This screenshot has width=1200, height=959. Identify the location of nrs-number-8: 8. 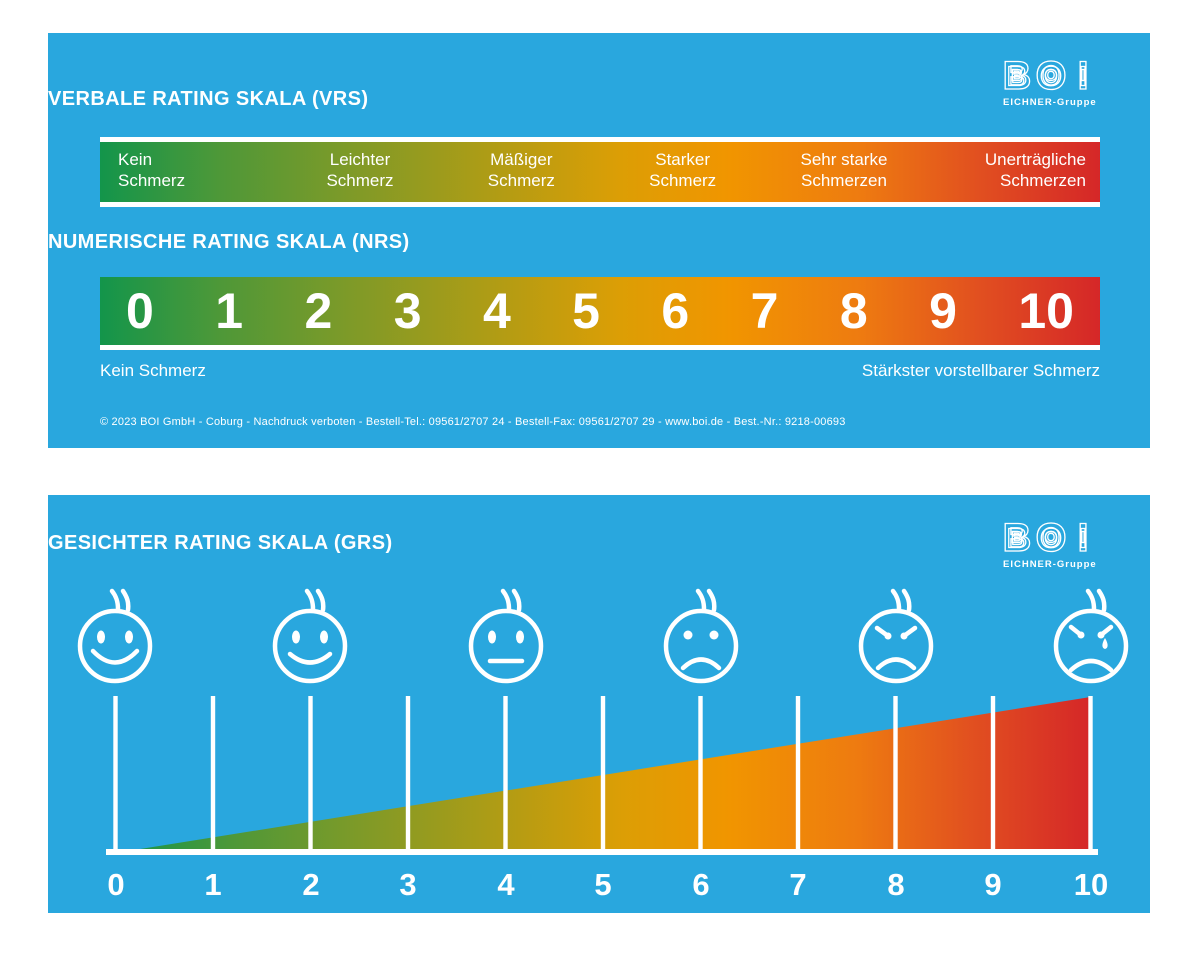
(853, 311).